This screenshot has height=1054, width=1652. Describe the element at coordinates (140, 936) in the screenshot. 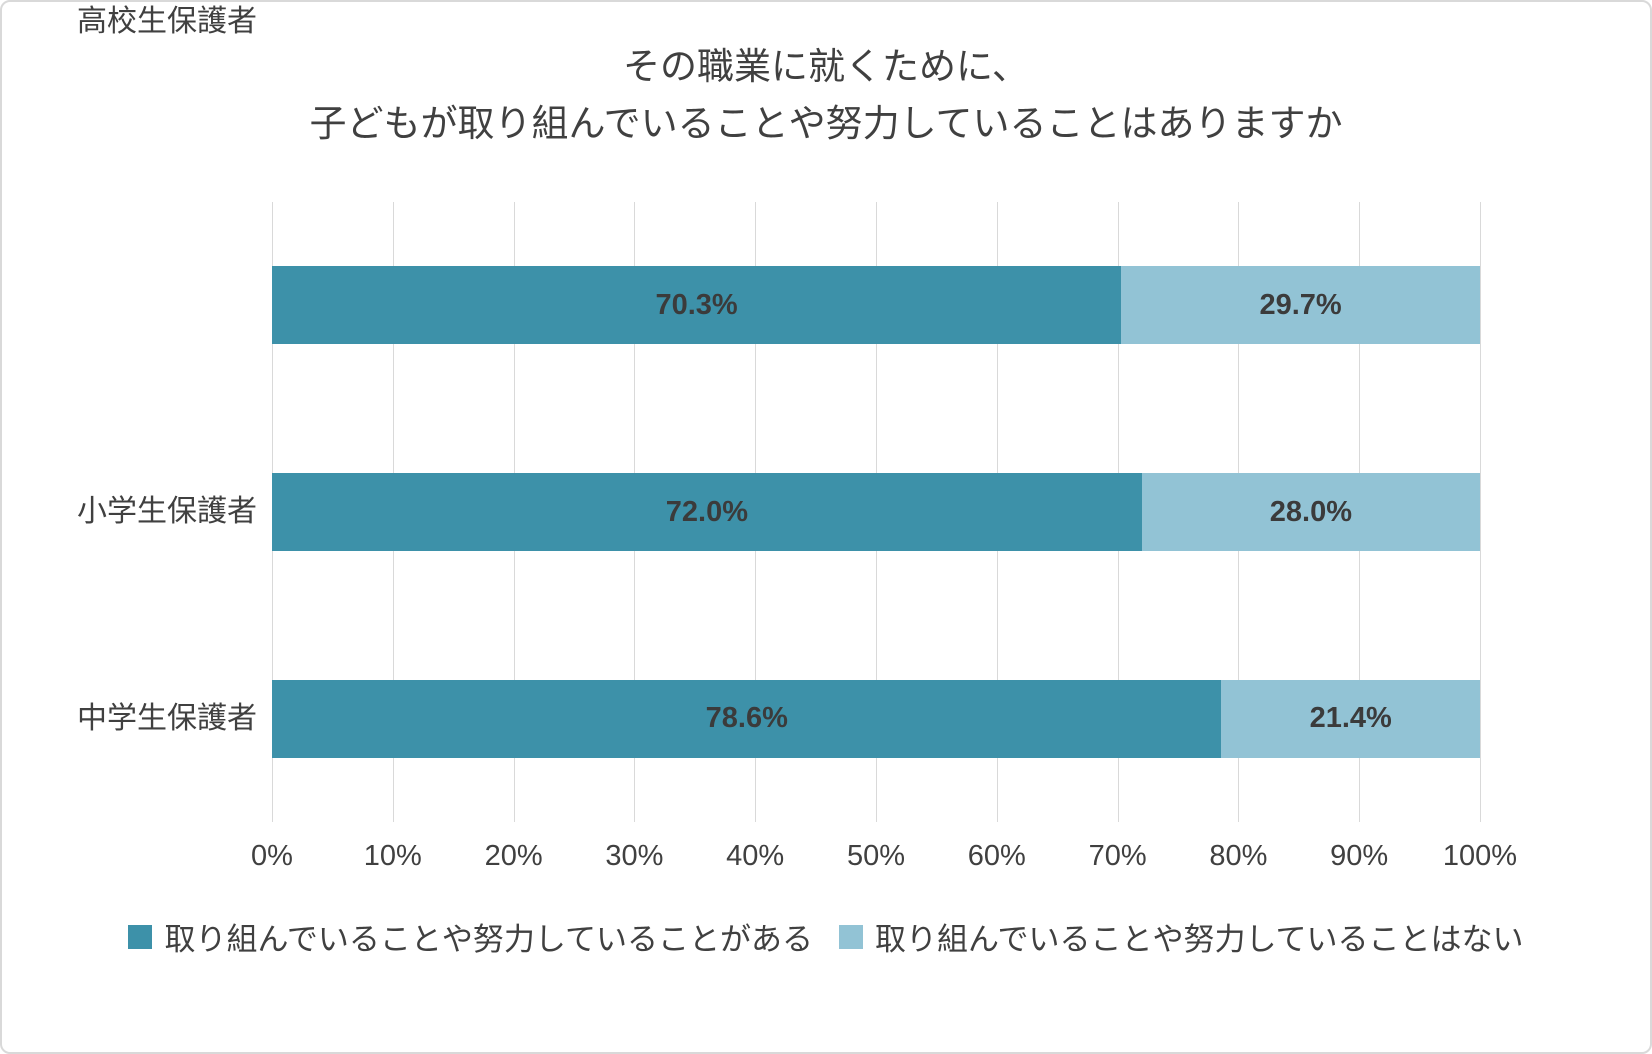

I see `legend-swatch-has-effort` at that location.